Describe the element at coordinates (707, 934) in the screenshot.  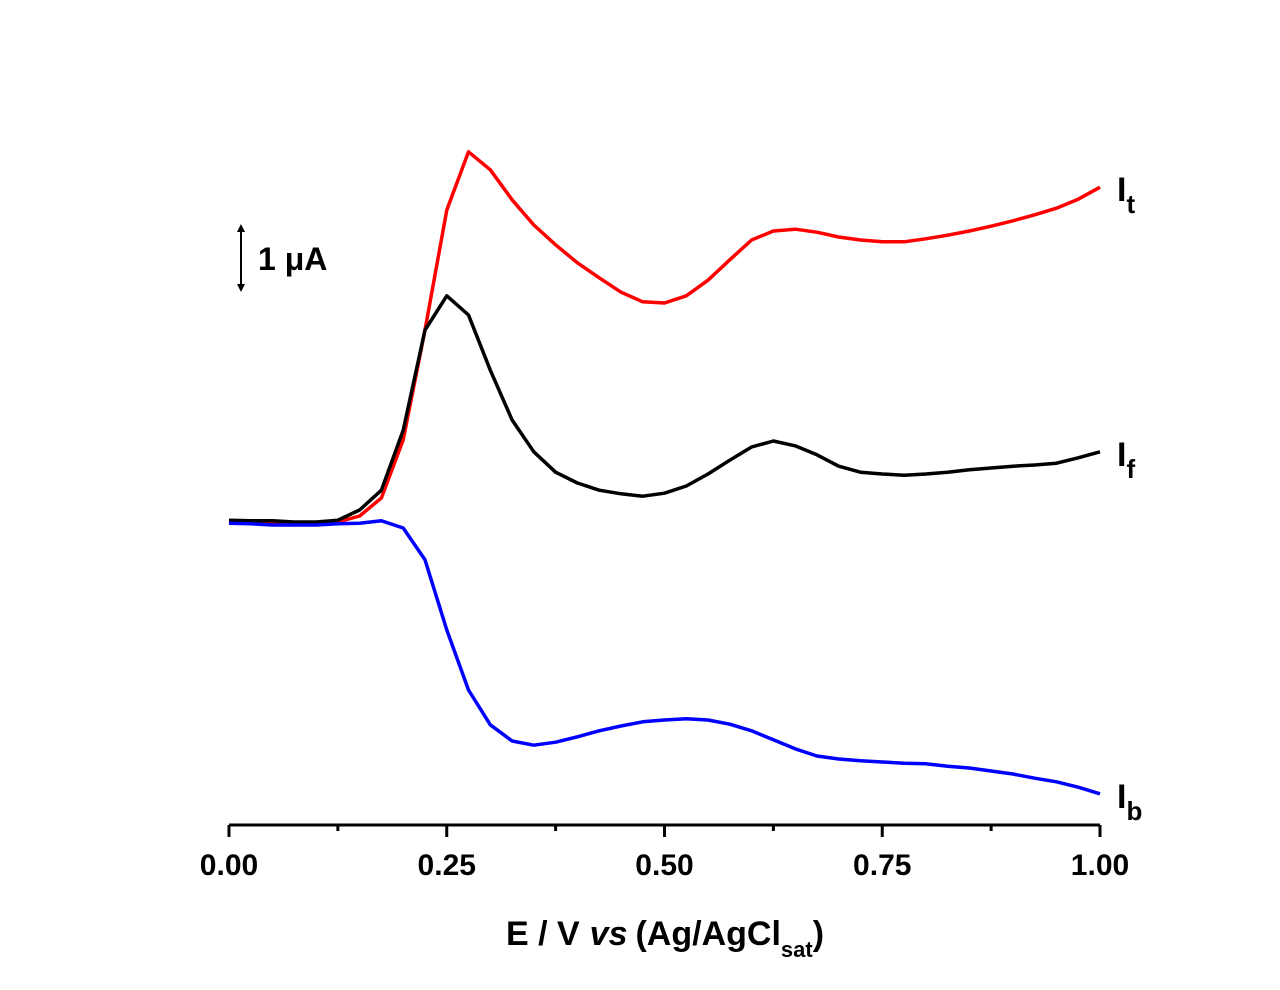
I see `x-title-part: (Ag/AgCl` at that location.